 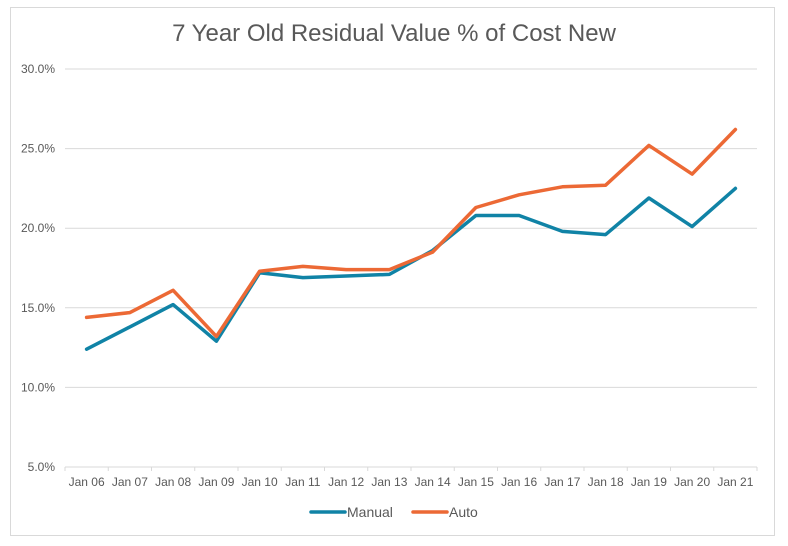 I want to click on x-axis, so click(x=411, y=468).